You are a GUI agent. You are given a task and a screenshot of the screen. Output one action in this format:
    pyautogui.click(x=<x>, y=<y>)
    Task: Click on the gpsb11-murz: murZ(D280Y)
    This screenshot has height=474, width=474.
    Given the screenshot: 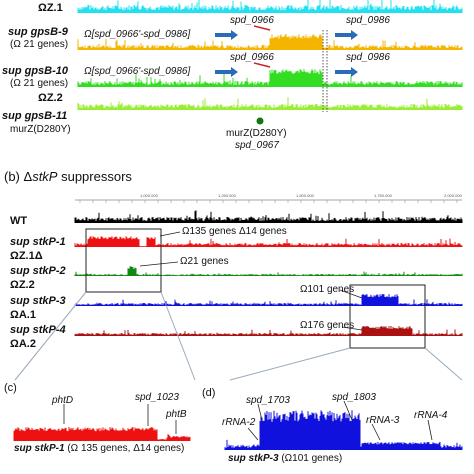 What is the action you would take?
    pyautogui.click(x=40, y=129)
    